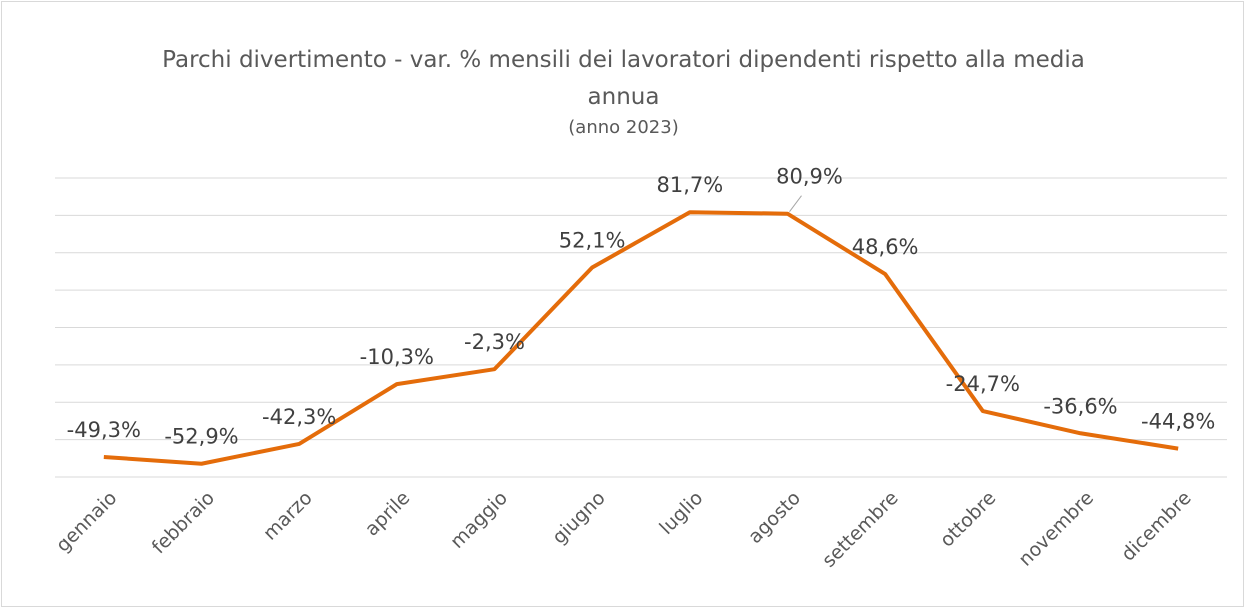 This screenshot has width=1247, height=610. Describe the element at coordinates (494, 342) in the screenshot. I see `data-label: -2,3%` at that location.